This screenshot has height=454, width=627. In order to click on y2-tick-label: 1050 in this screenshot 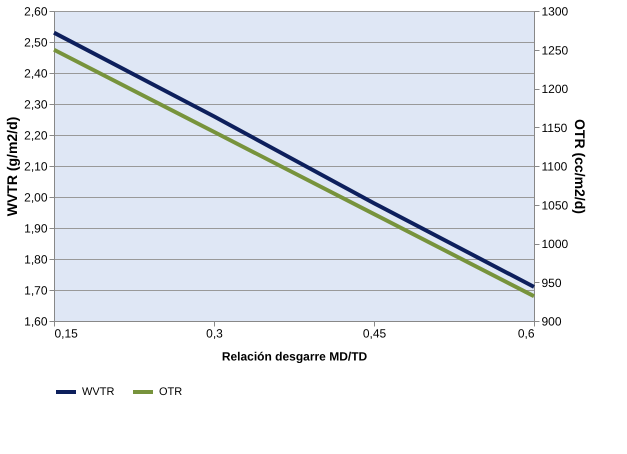, I will do `click(555, 205)`.